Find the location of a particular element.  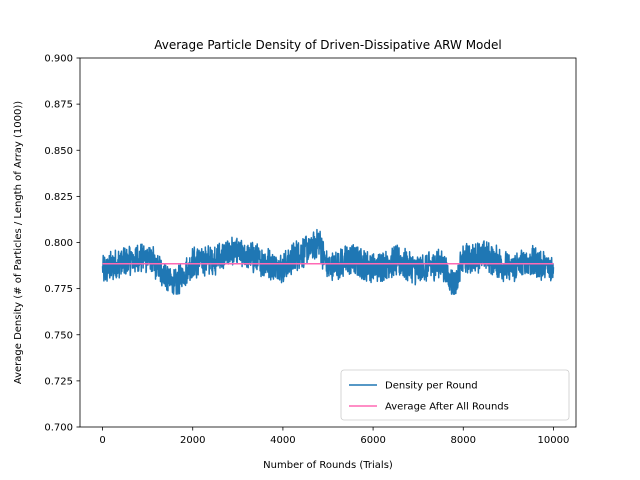

series-line-density-per-round is located at coordinates (328, 261).